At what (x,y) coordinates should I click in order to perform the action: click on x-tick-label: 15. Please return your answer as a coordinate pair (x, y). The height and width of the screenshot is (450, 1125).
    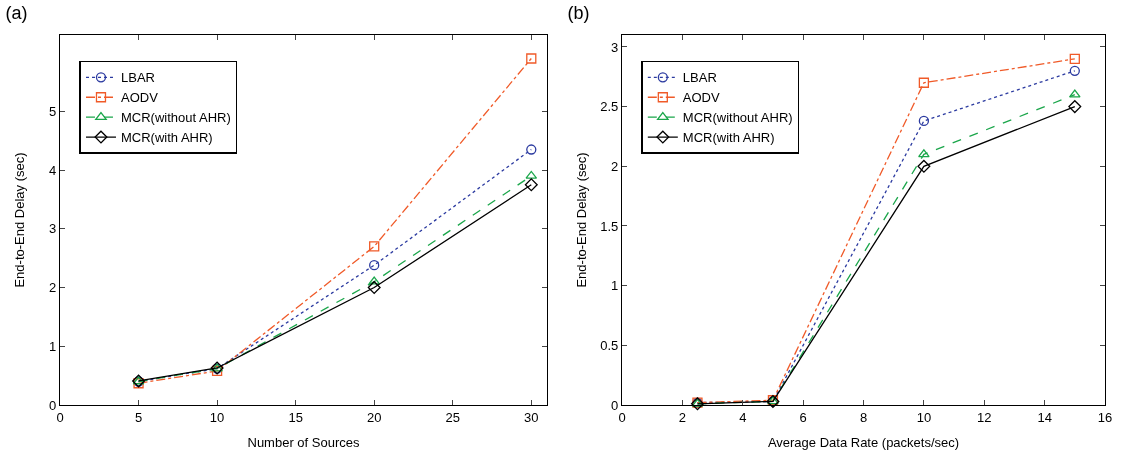
    Looking at the image, I should click on (295, 417).